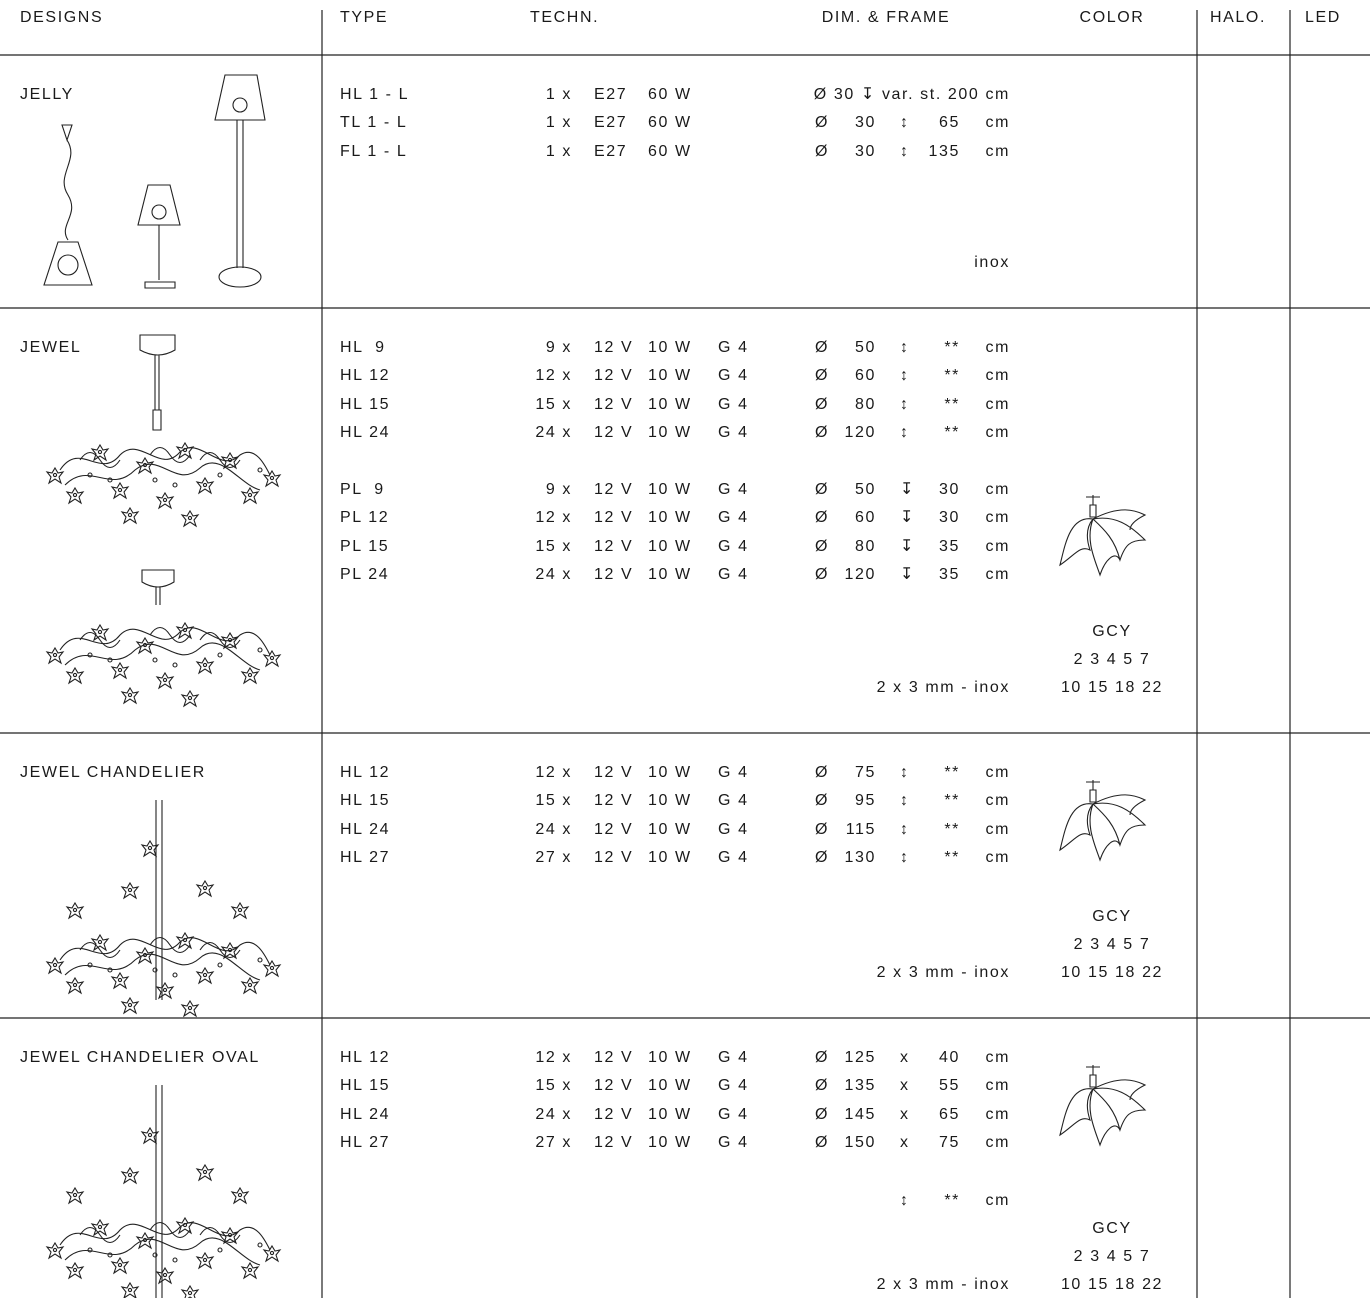 The image size is (1370, 1298). What do you see at coordinates (949, 1057) in the screenshot?
I see `dimension: 40` at bounding box center [949, 1057].